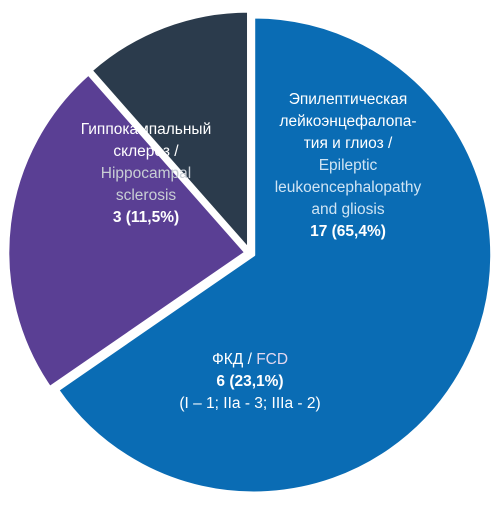  I want to click on label-en-line-2: leukoencephalopathy, so click(348, 187).